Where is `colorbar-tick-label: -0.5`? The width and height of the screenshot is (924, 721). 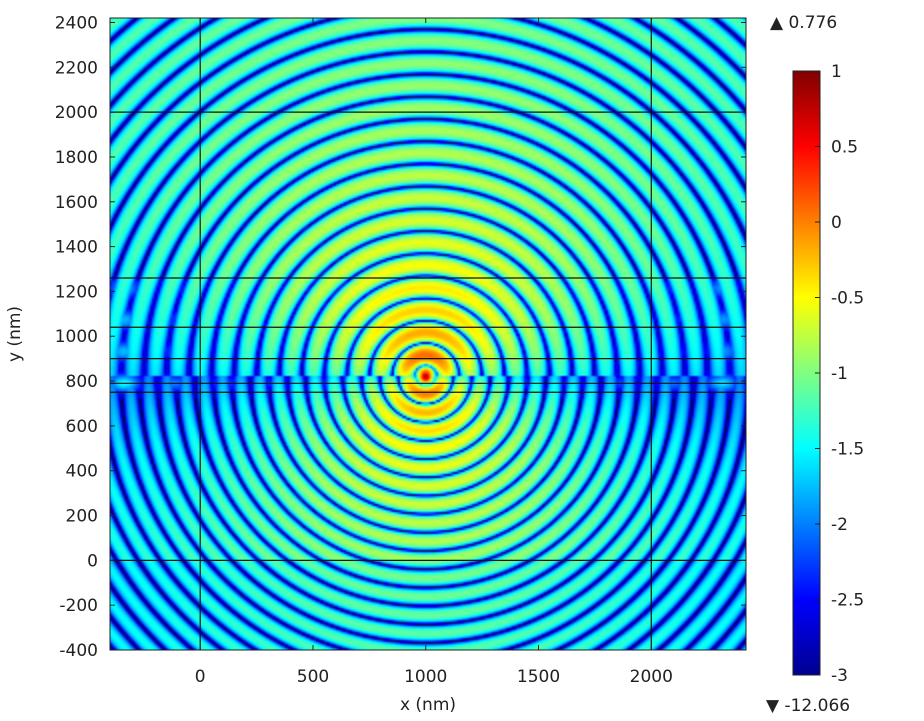
colorbar-tick-label: -0.5 is located at coordinates (847, 299).